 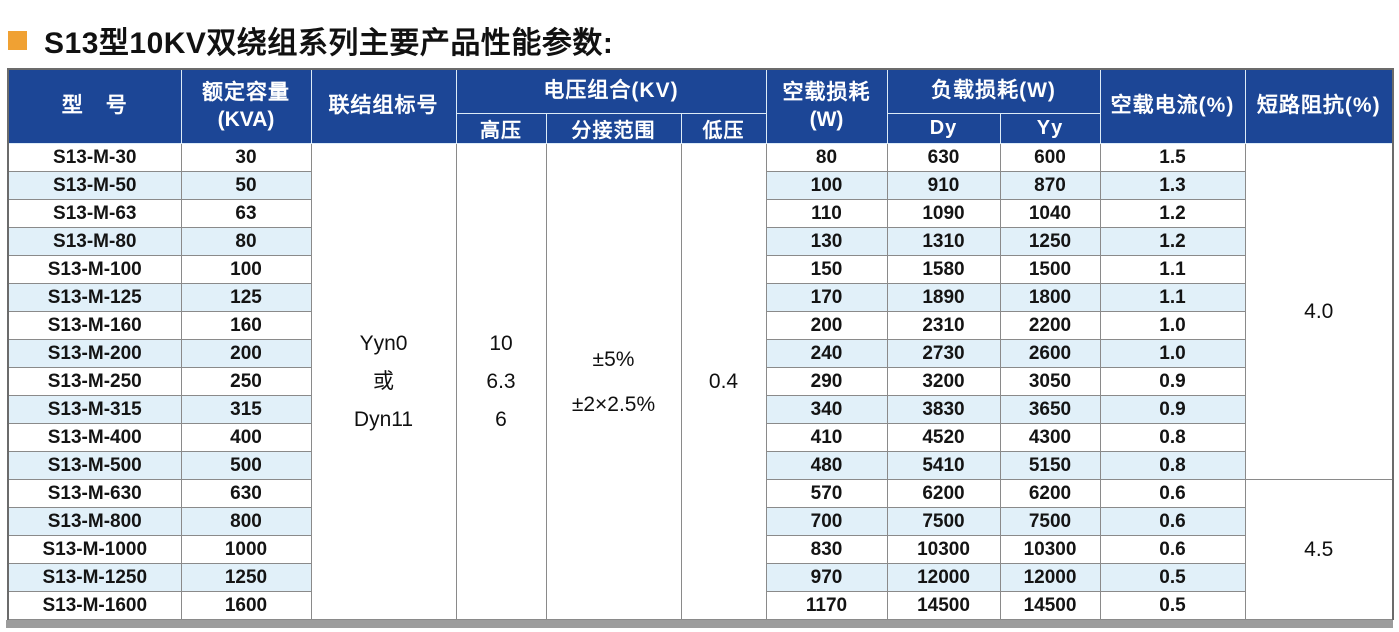 I want to click on col-header-yy: Yy, so click(x=1050, y=128).